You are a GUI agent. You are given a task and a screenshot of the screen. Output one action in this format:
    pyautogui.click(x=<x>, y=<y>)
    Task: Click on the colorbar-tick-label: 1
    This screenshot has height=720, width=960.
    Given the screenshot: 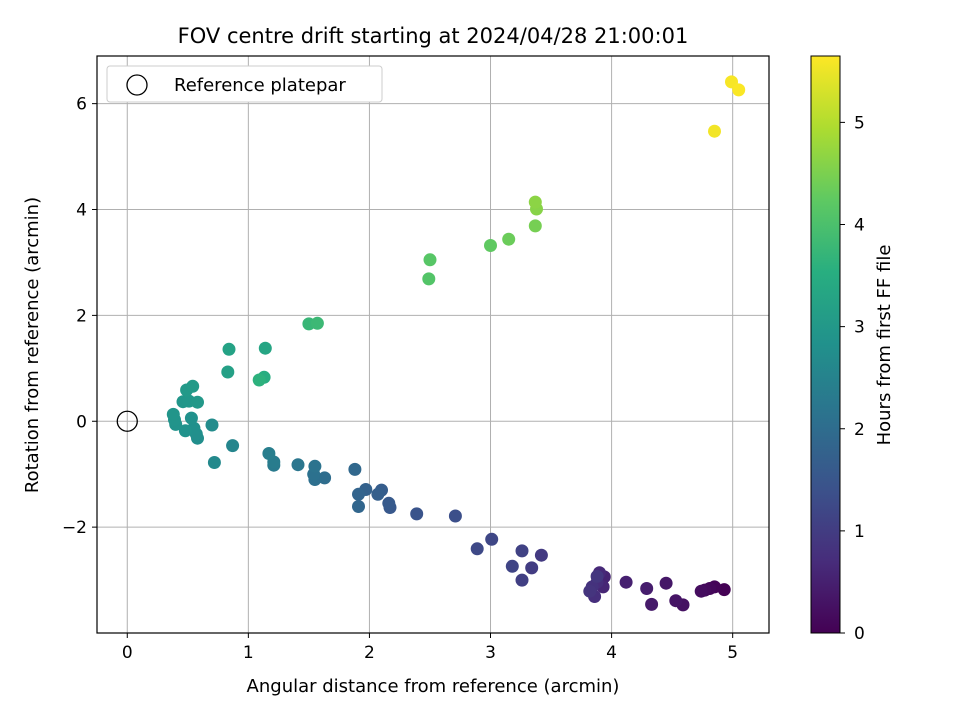 What is the action you would take?
    pyautogui.click(x=859, y=532)
    